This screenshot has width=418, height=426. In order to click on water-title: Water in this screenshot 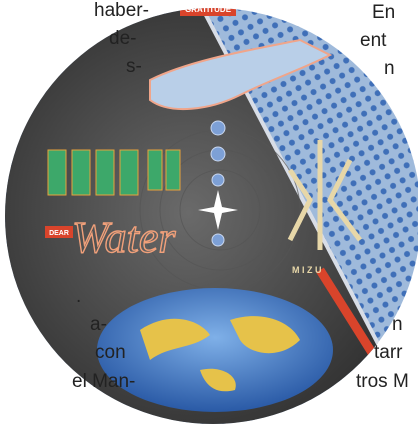, I will do `click(124, 237)`.